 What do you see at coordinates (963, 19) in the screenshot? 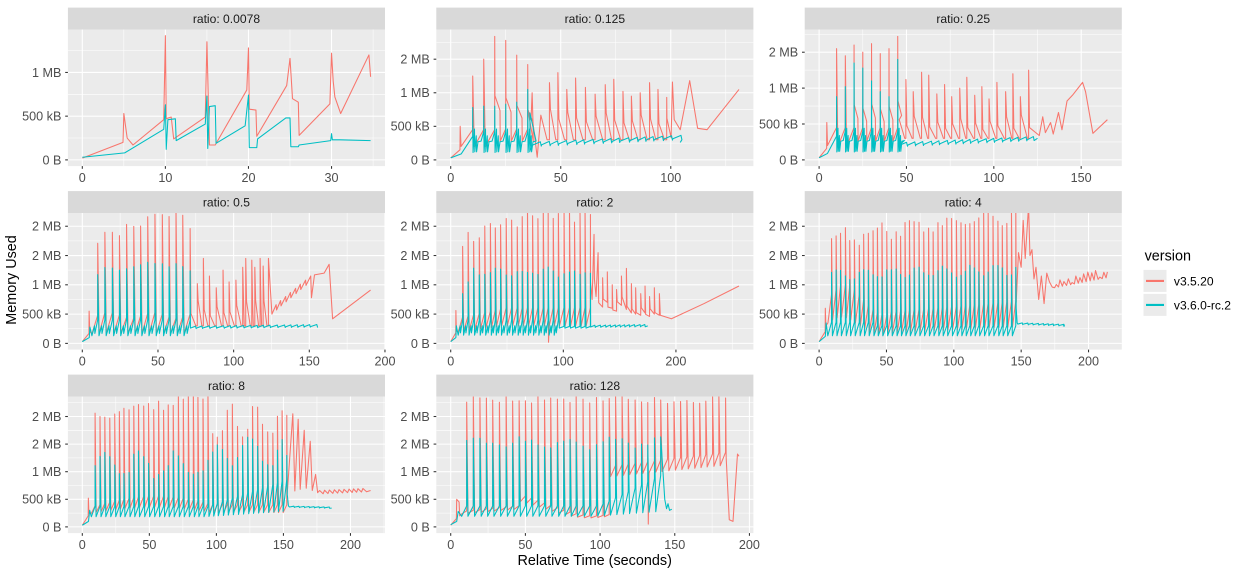
I see `svg-text: ratio: 0.25` at bounding box center [963, 19].